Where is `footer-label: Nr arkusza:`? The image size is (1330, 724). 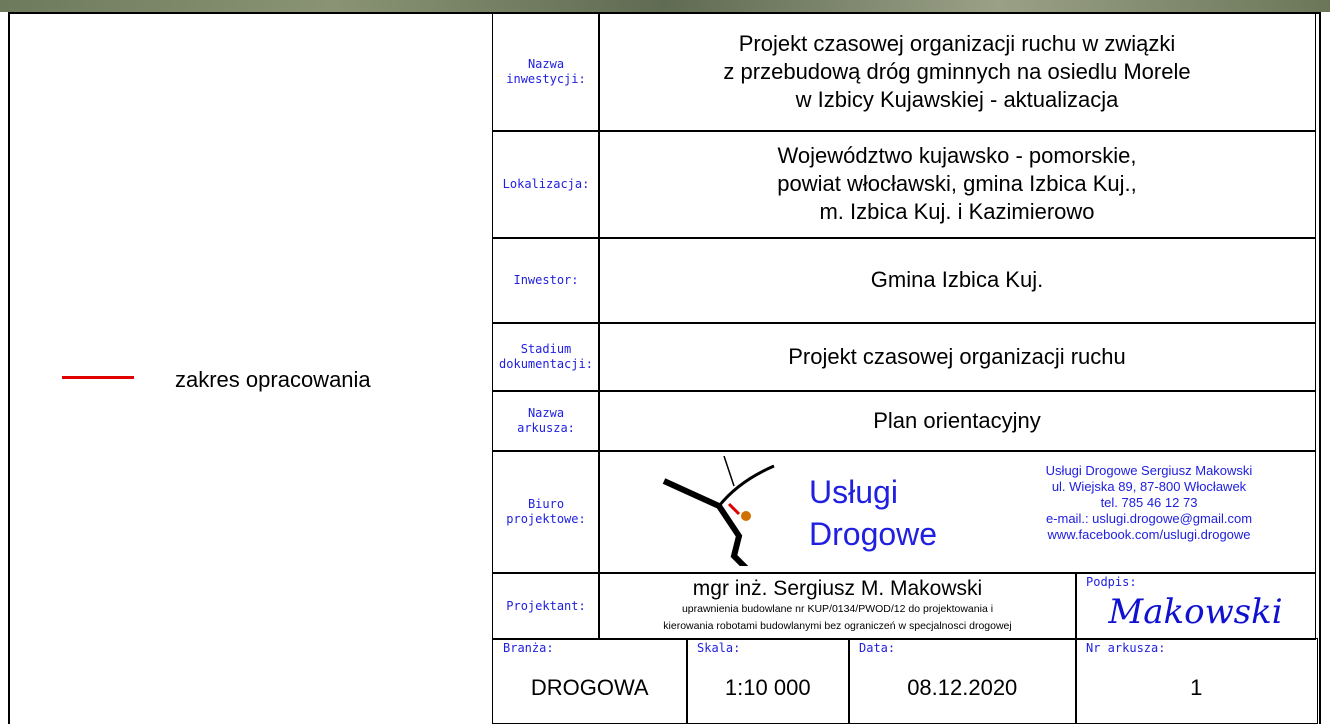 footer-label: Nr arkusza: is located at coordinates (1126, 648).